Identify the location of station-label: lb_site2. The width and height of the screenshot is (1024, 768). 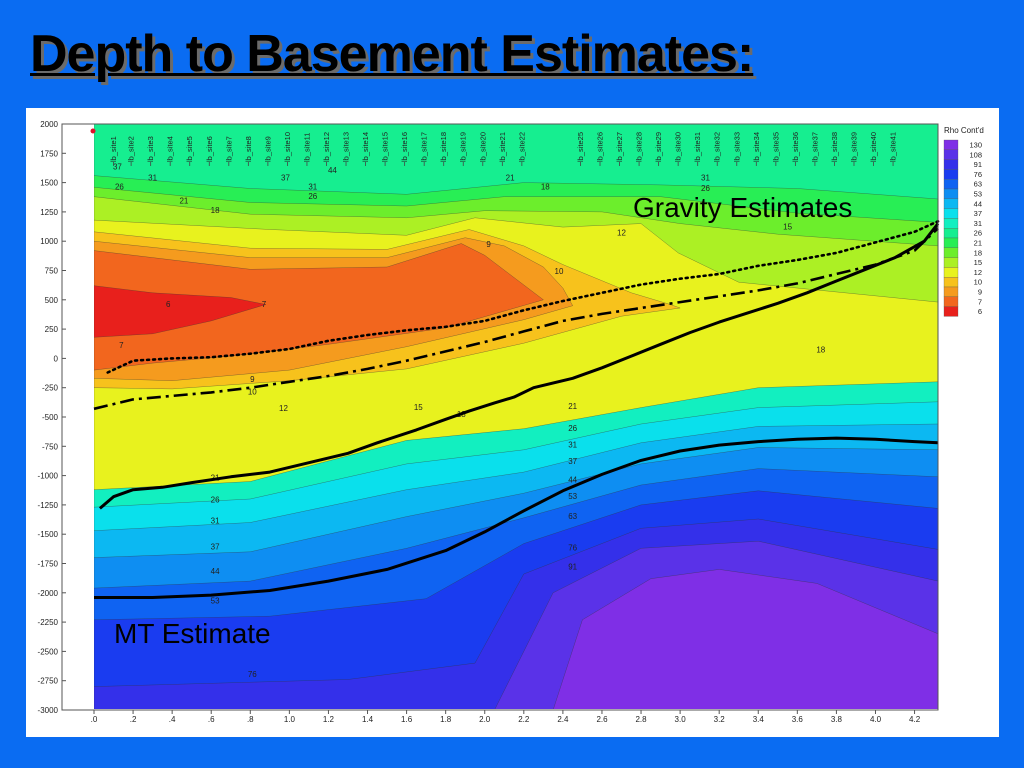
(131, 149).